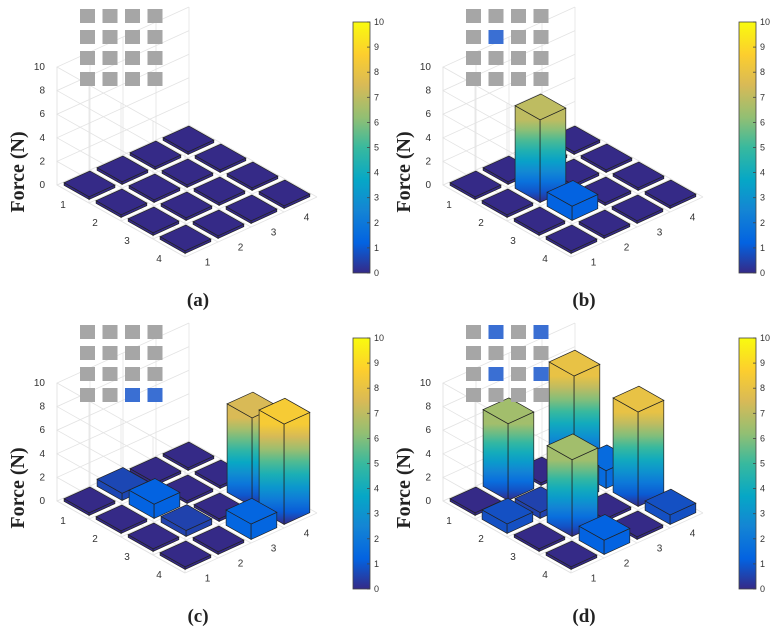  I want to click on colorbar-tick-label: 7, so click(376, 97).